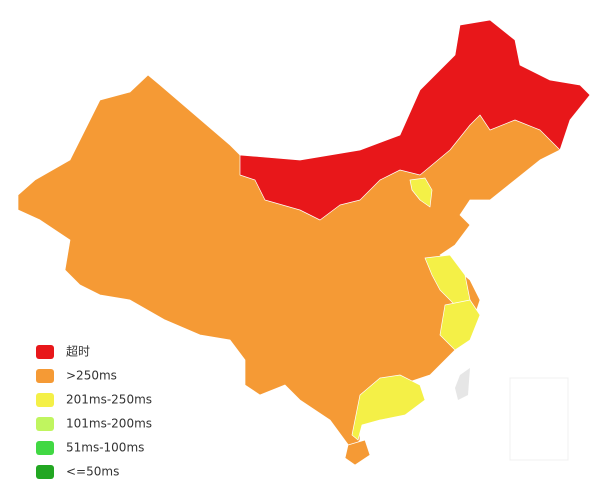 This screenshot has height=495, width=611. I want to click on legend-label: 超时, so click(78, 351).